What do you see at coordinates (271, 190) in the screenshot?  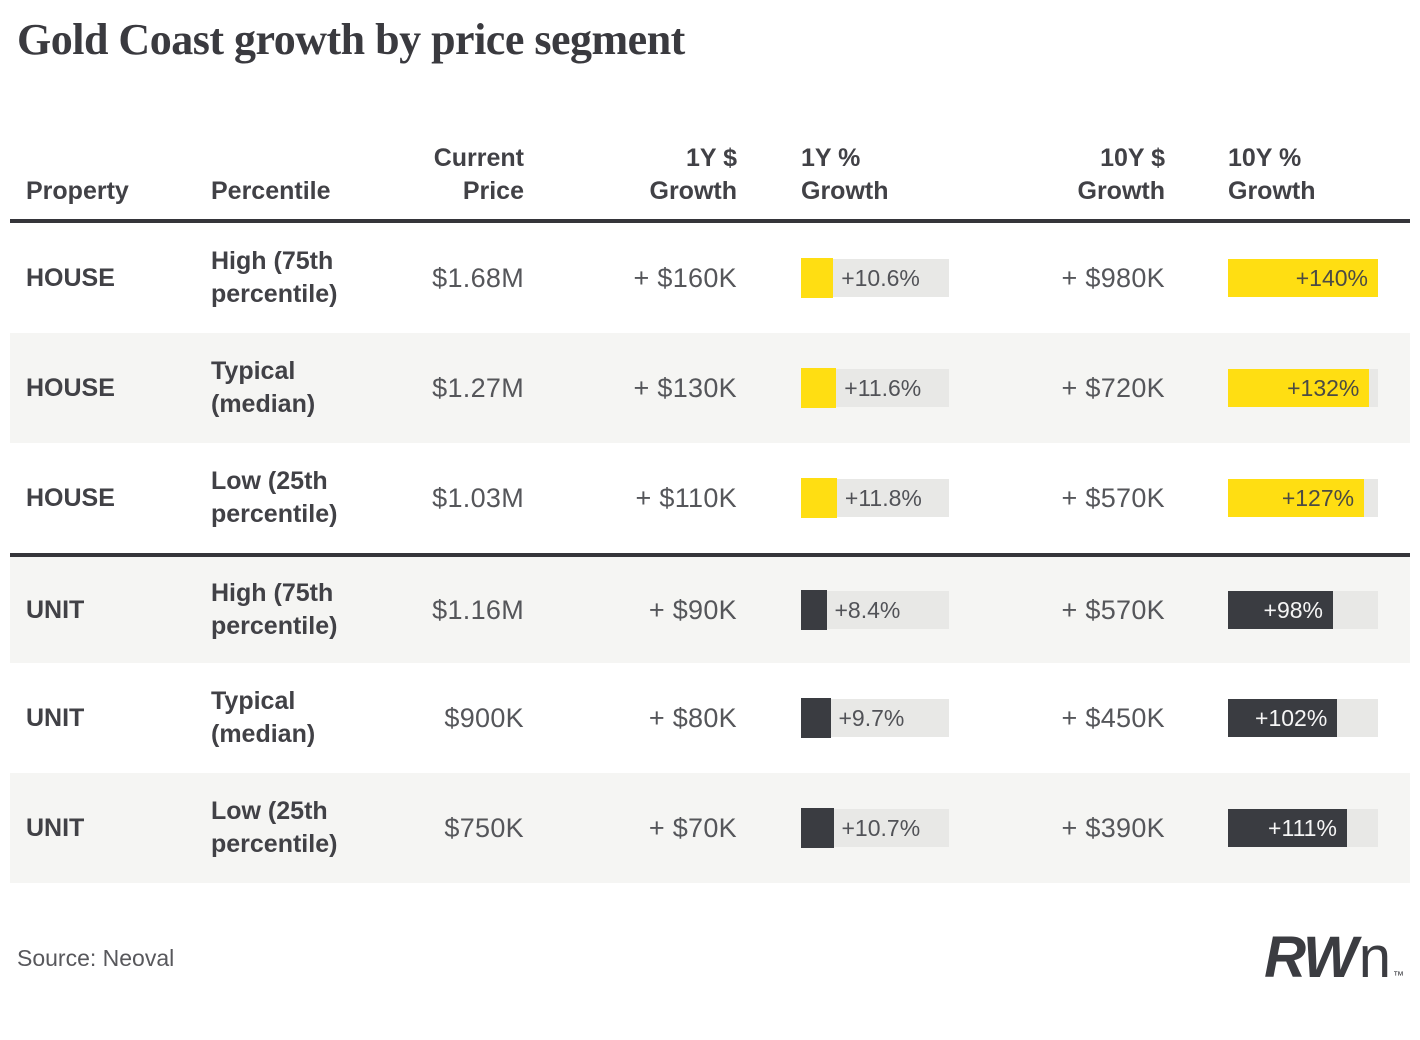 I see `col-header-percentile: Percentile` at bounding box center [271, 190].